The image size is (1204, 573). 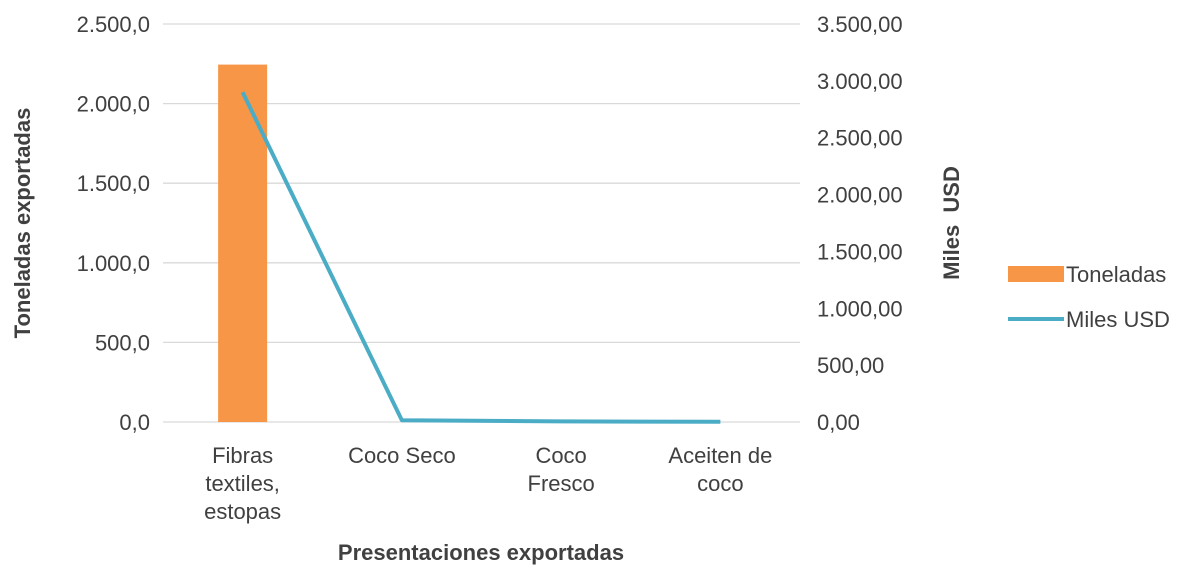 I want to click on category-label-line: estopas, so click(x=242, y=511).